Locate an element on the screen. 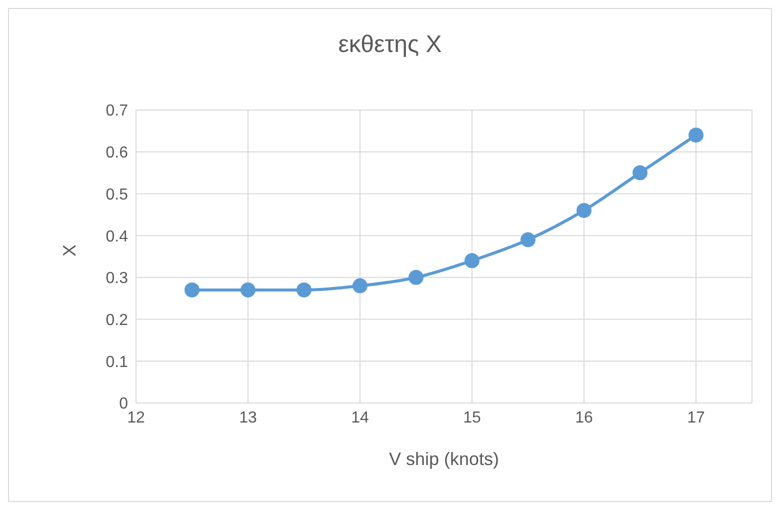 The width and height of the screenshot is (779, 506). x-tick-label: 13 is located at coordinates (248, 417).